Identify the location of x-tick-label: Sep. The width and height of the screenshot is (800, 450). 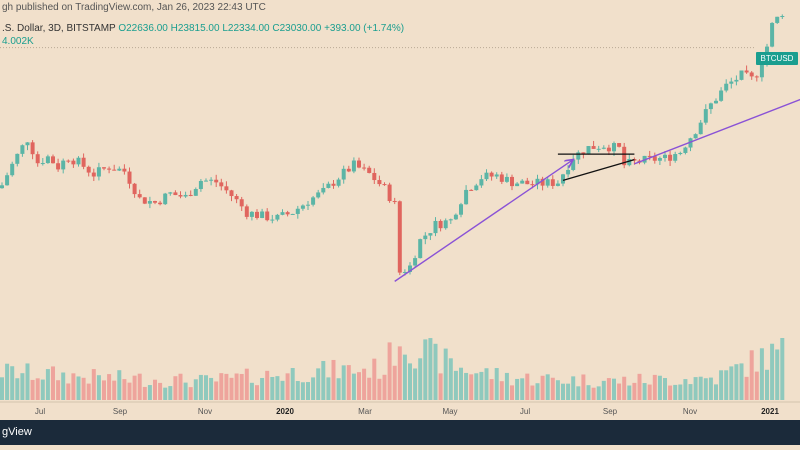
(610, 411).